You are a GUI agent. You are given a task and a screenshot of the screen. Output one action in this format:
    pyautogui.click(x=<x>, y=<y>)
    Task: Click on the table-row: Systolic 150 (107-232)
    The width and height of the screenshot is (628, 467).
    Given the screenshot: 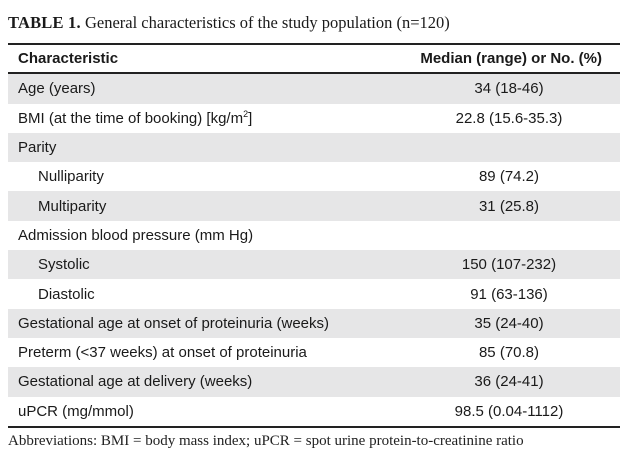 What is the action you would take?
    pyautogui.click(x=314, y=265)
    